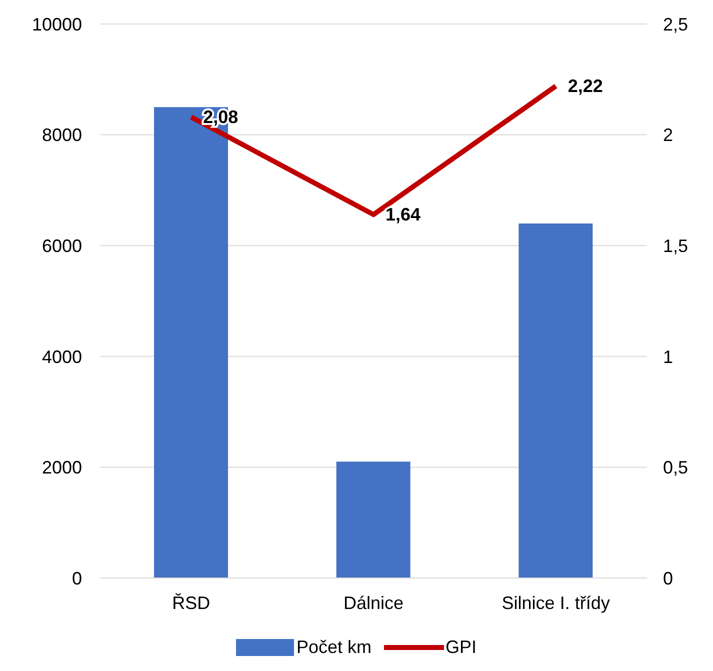  What do you see at coordinates (556, 602) in the screenshot?
I see `x-tick-label: Silnice I. třídy` at bounding box center [556, 602].